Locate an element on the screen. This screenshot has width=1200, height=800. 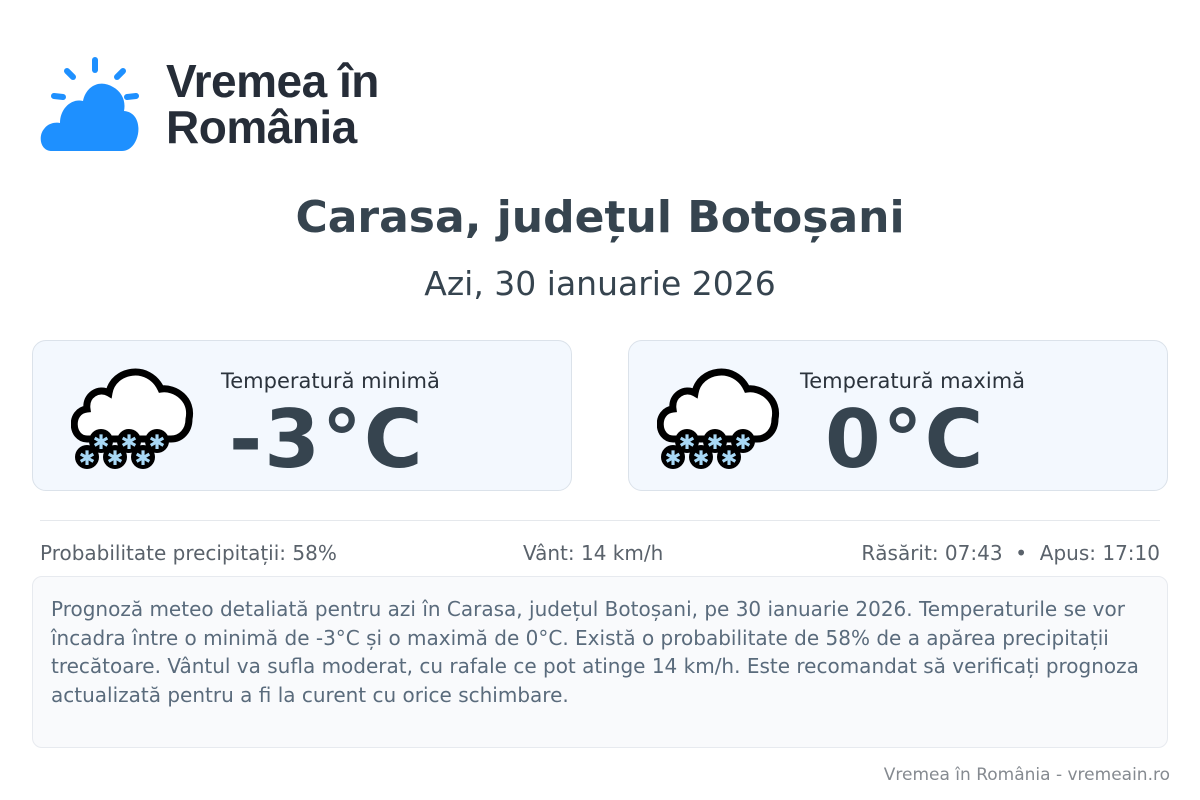
forecast-date: Azi, 30 ianuarie 2026 is located at coordinates (600, 283).